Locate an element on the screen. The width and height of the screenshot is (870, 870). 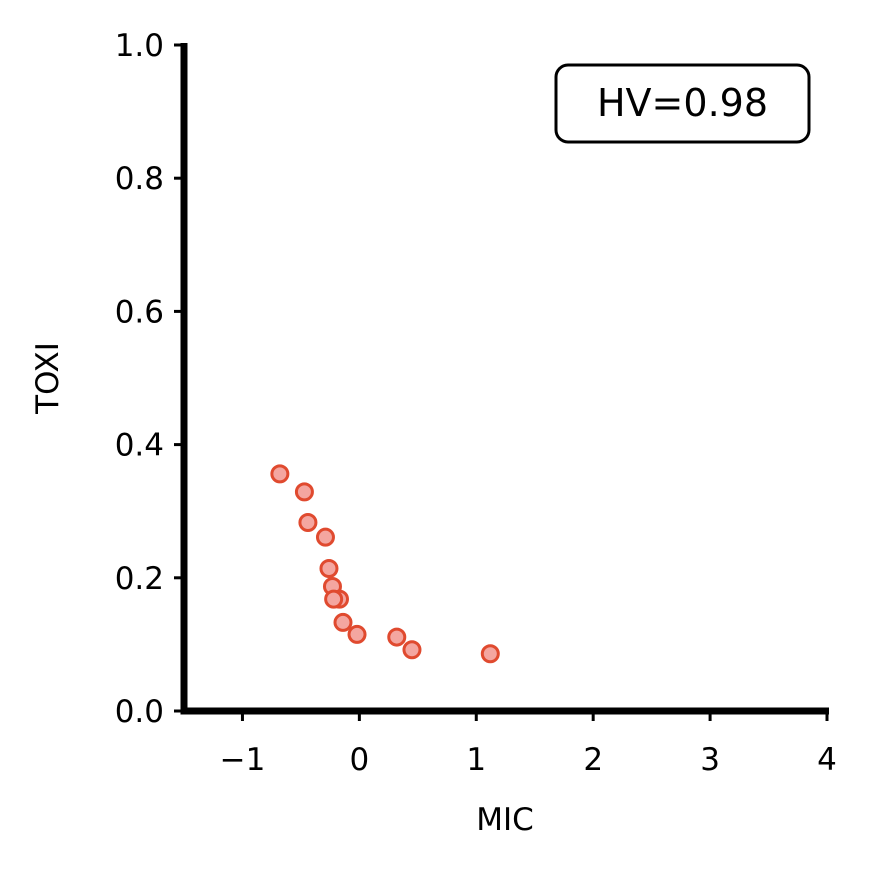
data-points is located at coordinates (385, 564).